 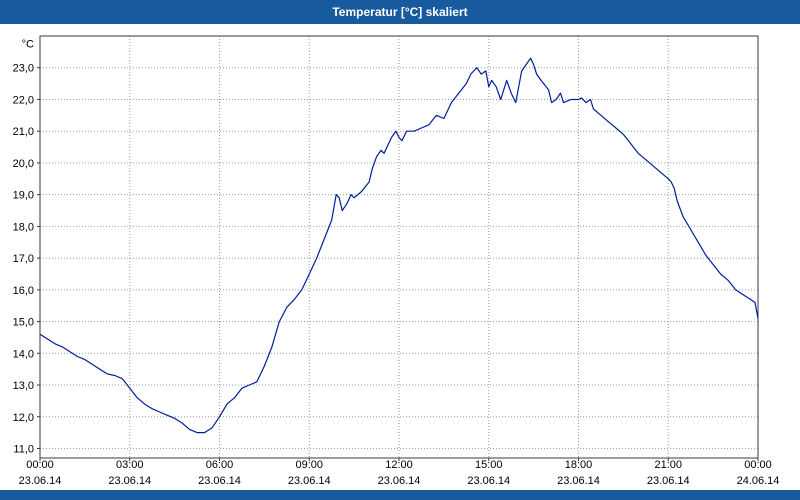 I want to click on y-tick-label: 14,0, so click(x=23, y=354).